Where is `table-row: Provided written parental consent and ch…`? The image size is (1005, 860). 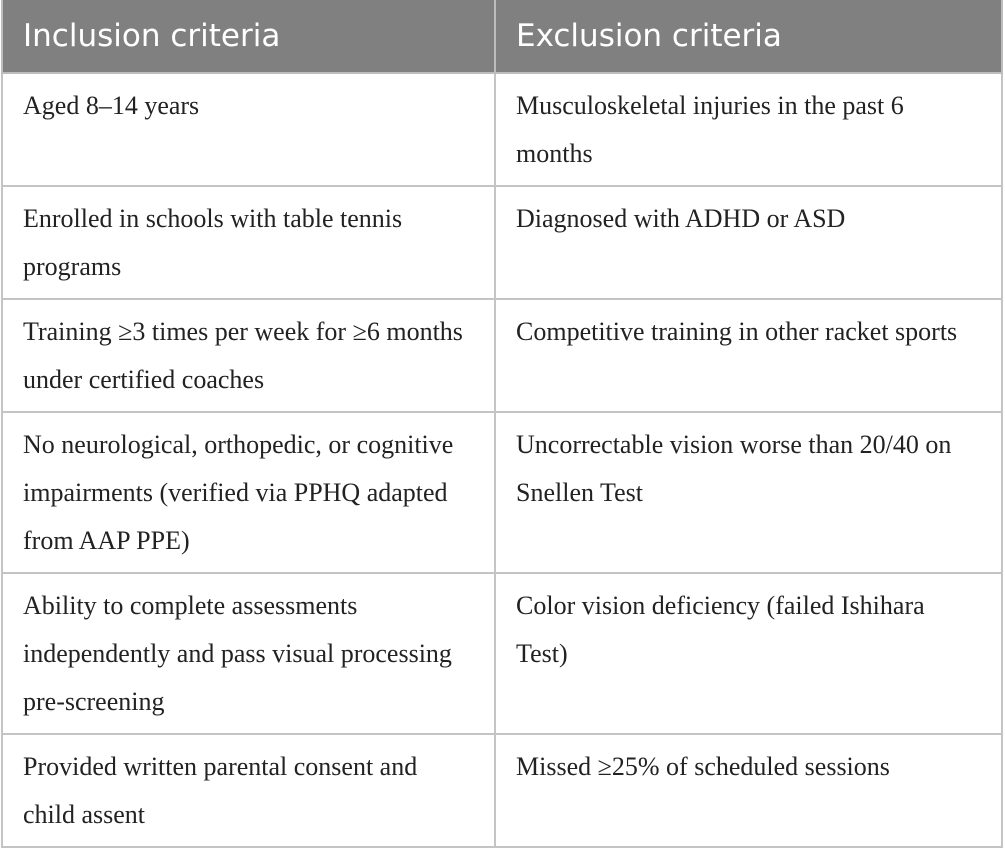 table-row: Provided written parental consent and ch… is located at coordinates (502, 790).